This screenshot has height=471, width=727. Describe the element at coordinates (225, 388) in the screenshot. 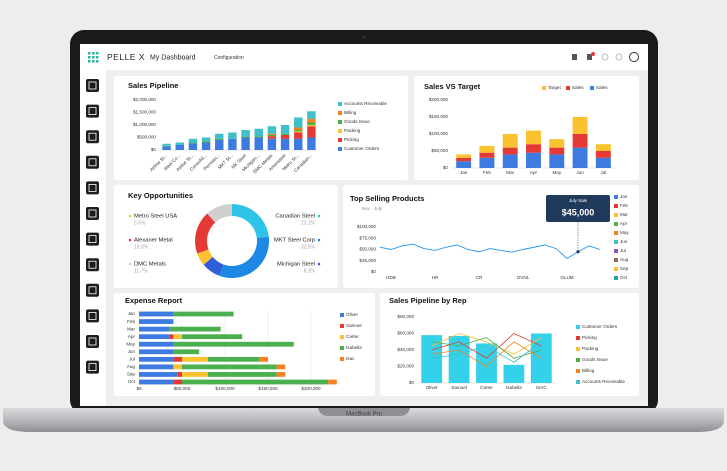

I see `x-tick-label: $100,000` at that location.